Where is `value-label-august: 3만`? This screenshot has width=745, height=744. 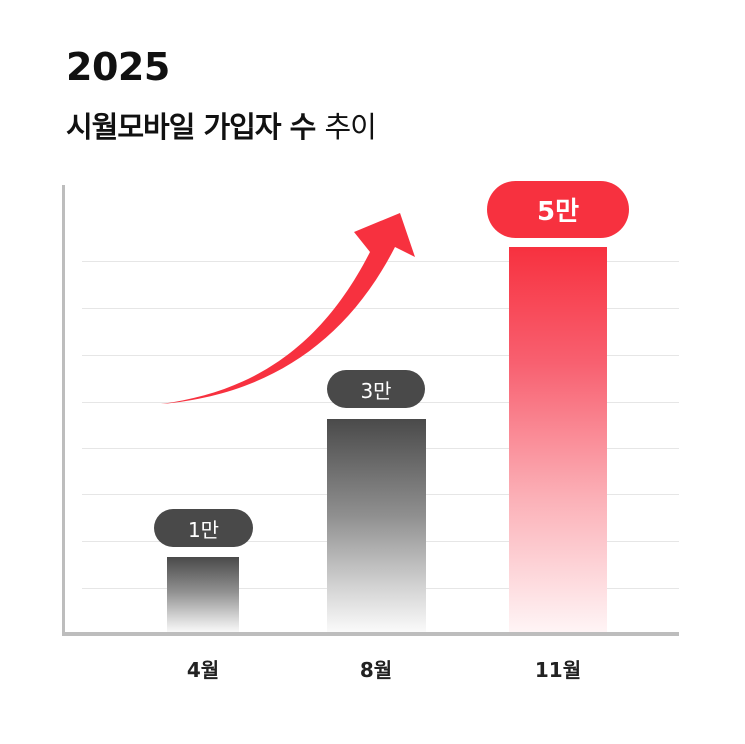 value-label-august: 3만 is located at coordinates (376, 389).